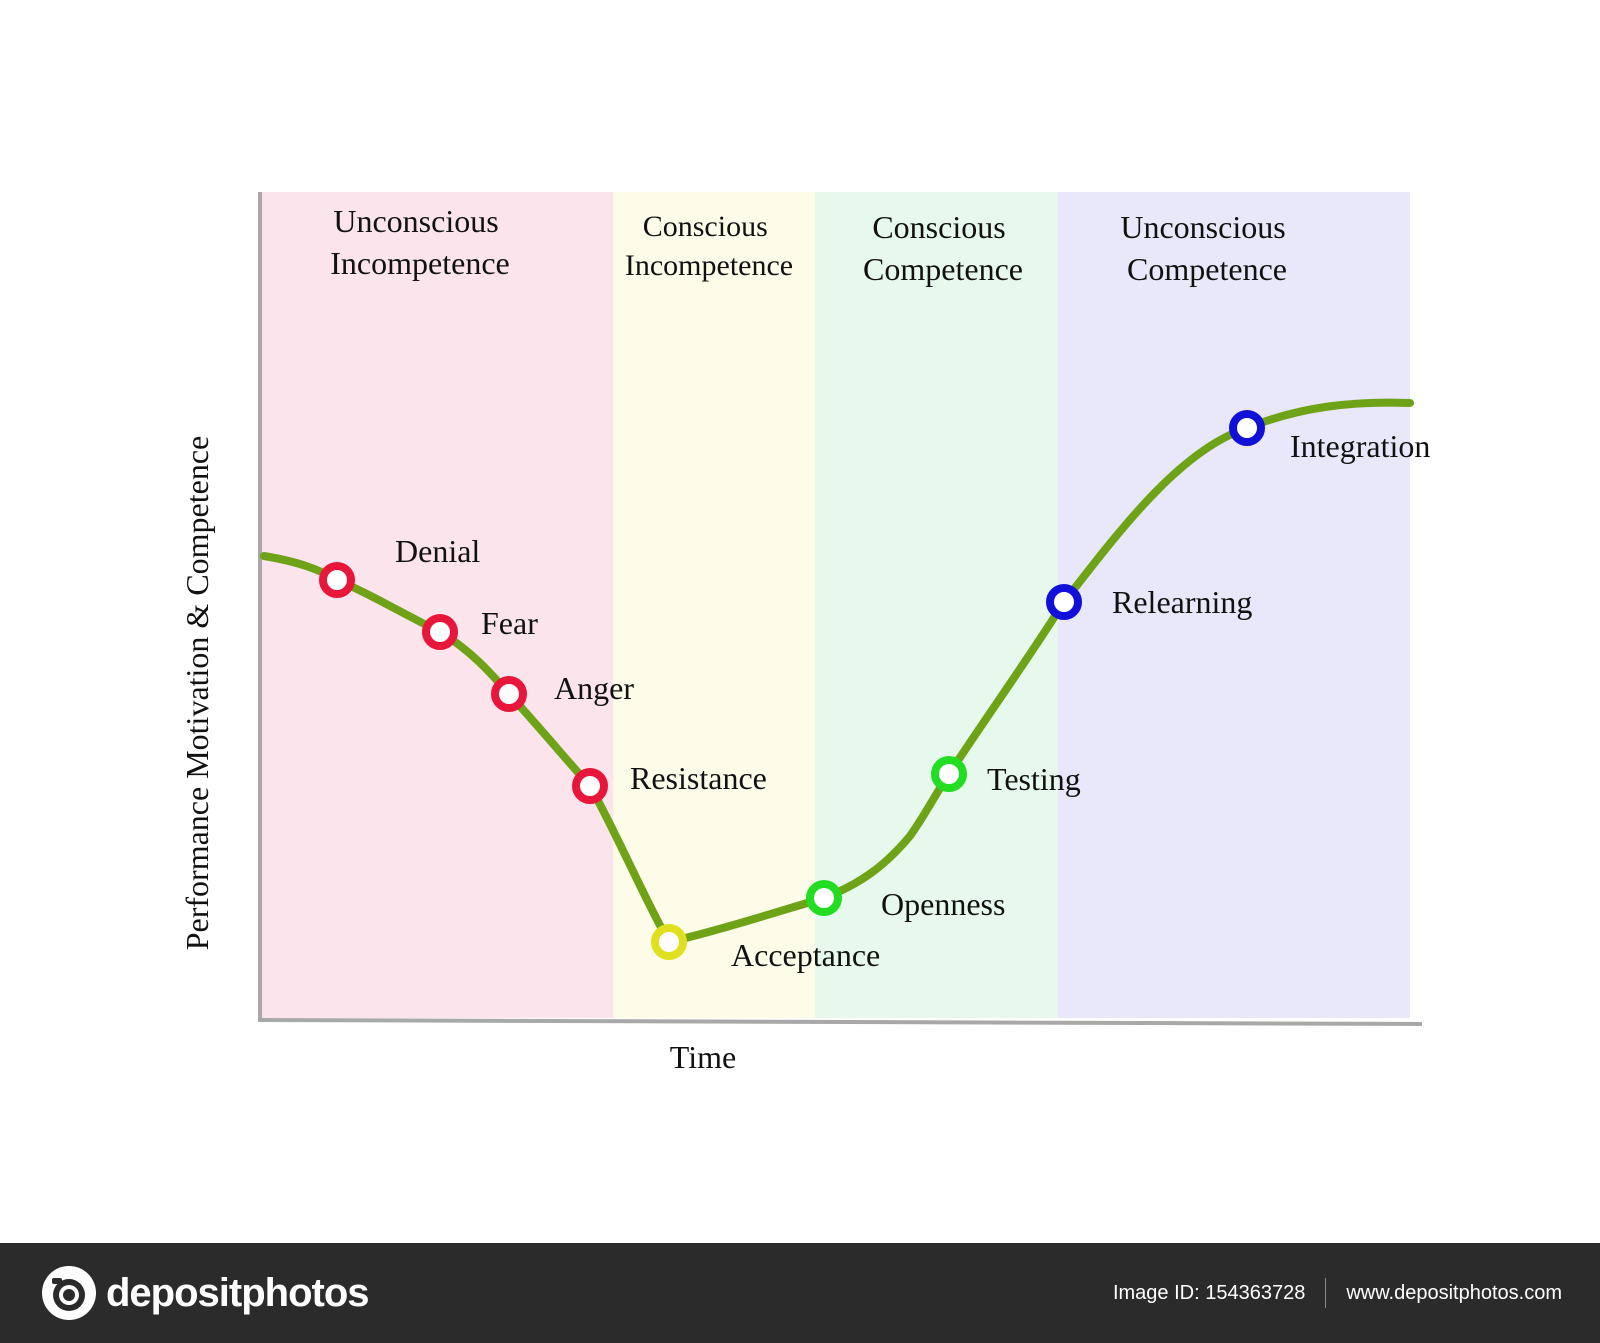 This screenshot has height=1343, width=1600. Describe the element at coordinates (669, 942) in the screenshot. I see `stage-marker-acceptance` at that location.